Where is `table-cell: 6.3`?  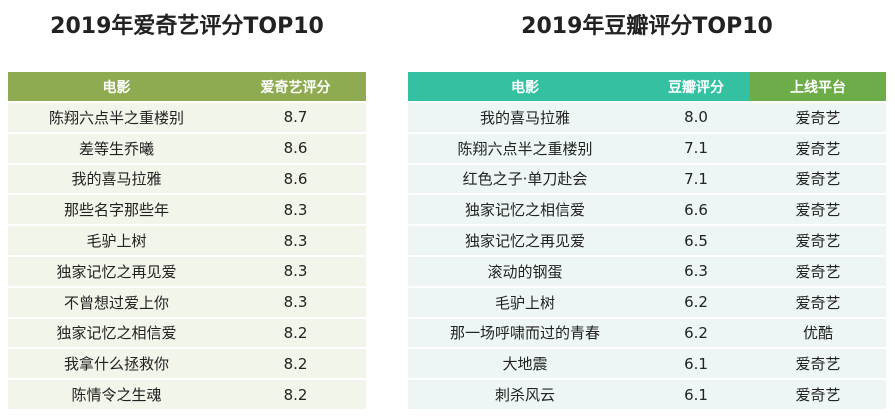 table-cell: 6.3 is located at coordinates (696, 270).